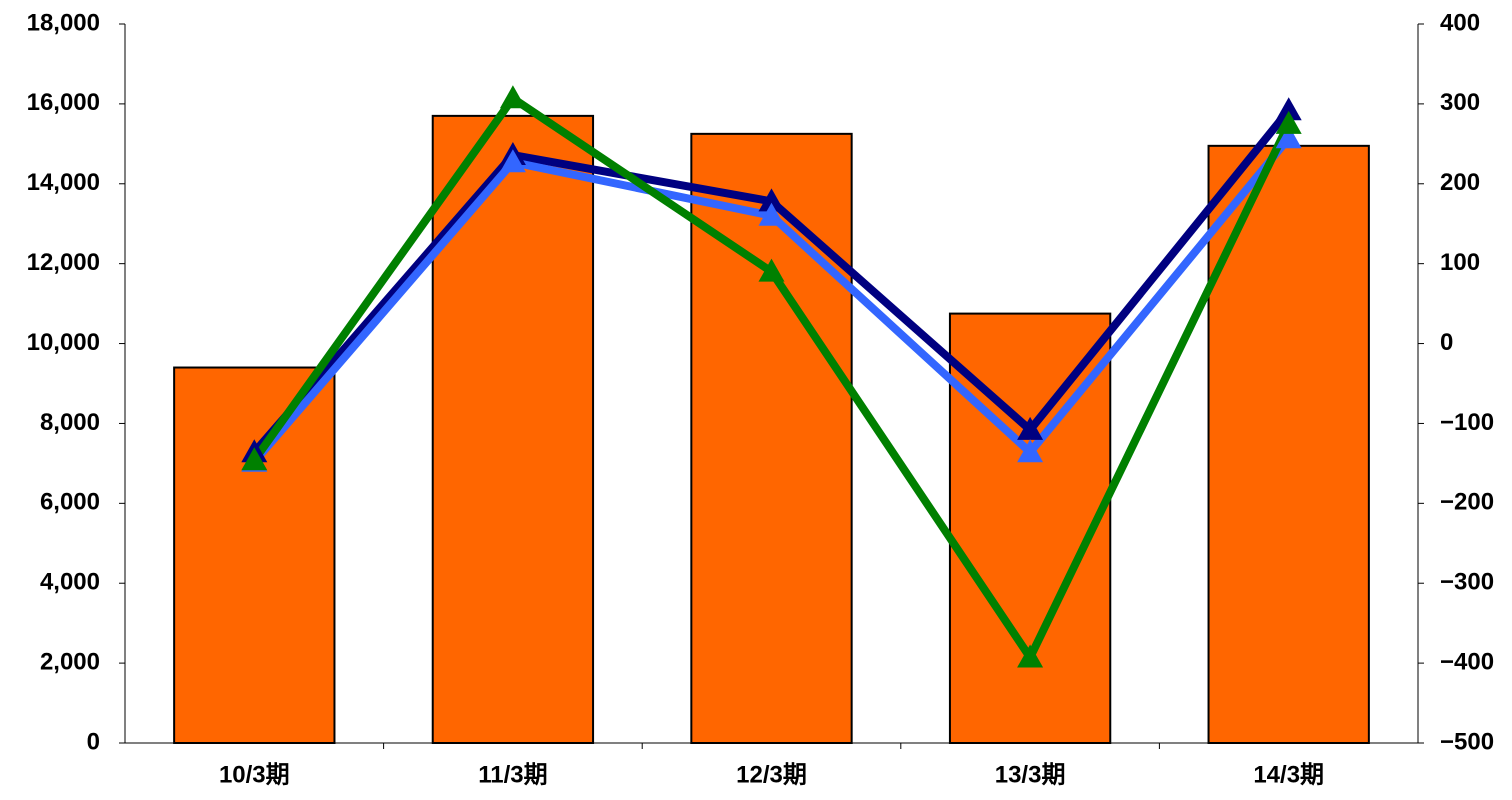  What do you see at coordinates (1467, 741) in the screenshot?
I see `y2-tick-label: −500` at bounding box center [1467, 741].